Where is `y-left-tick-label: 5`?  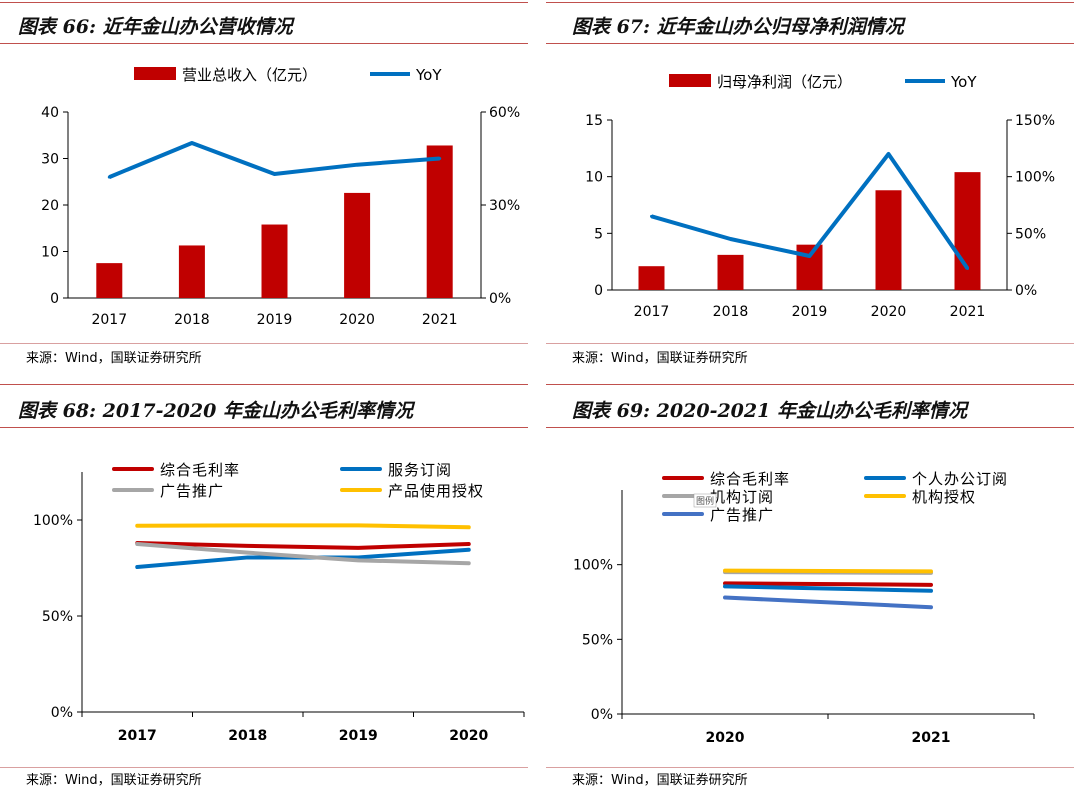 y-left-tick-label: 5 is located at coordinates (598, 234).